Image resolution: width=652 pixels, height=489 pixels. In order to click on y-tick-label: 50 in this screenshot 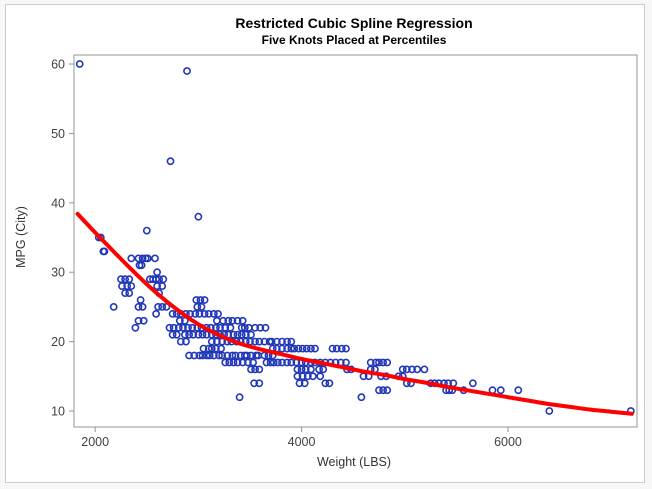, I will do `click(58, 134)`.